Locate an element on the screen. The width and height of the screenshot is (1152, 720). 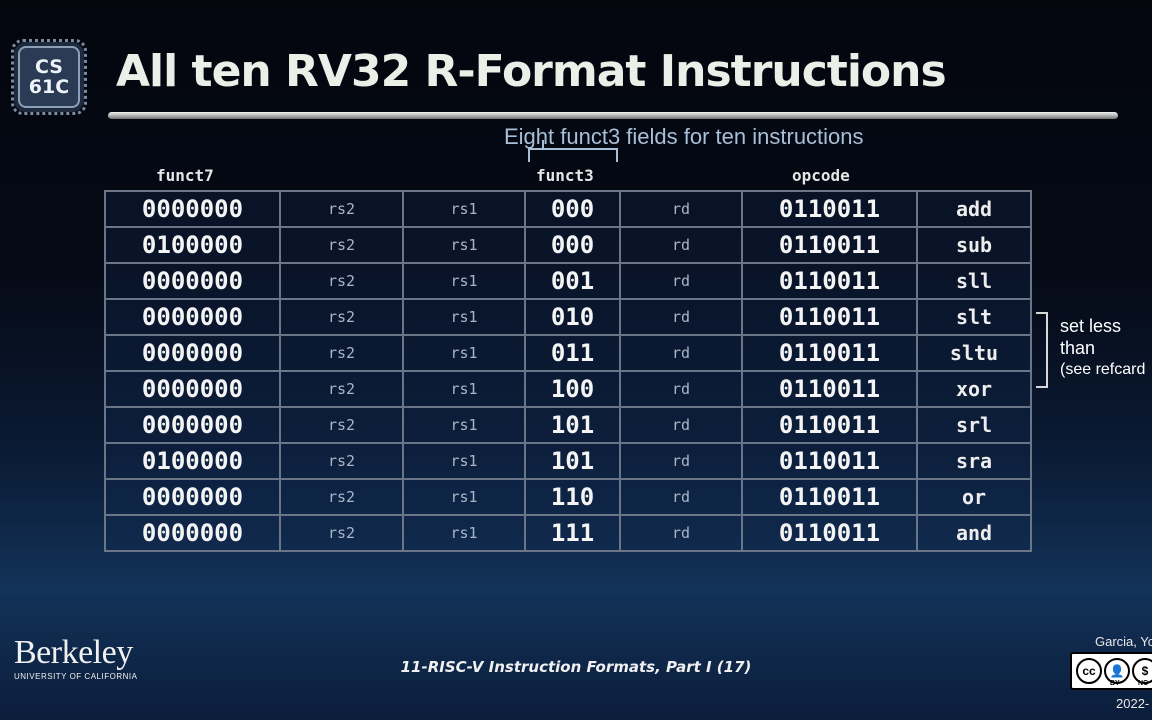
funct3-cell: 110 is located at coordinates (572, 497).